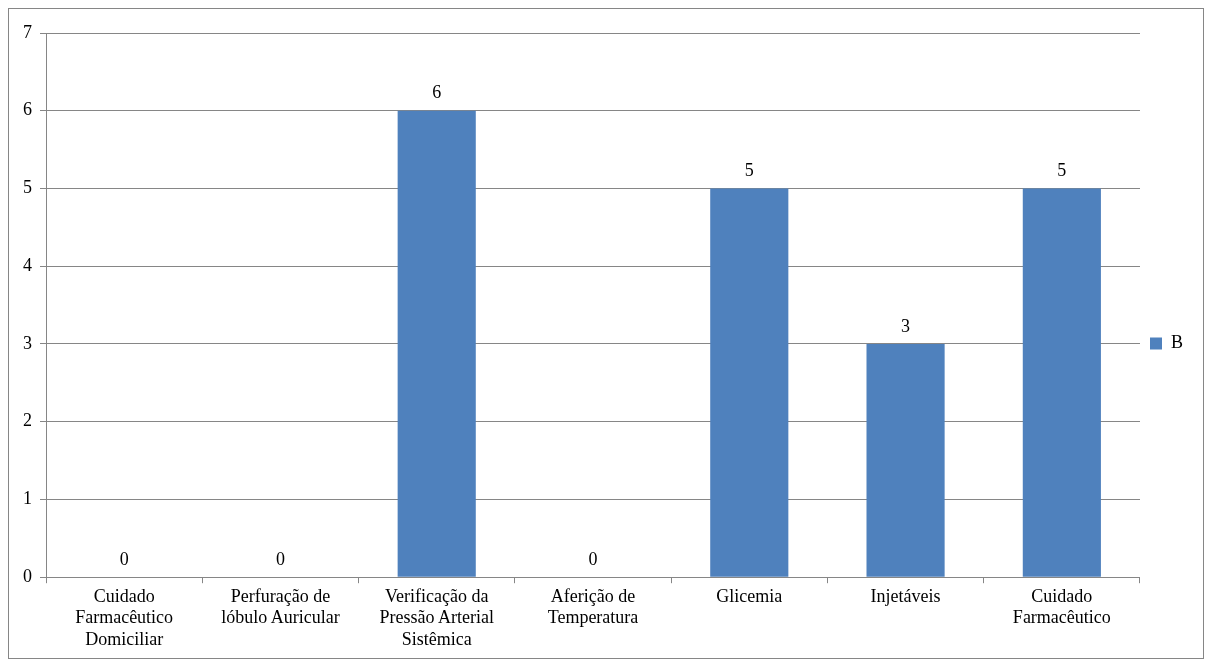  What do you see at coordinates (1061, 606) in the screenshot?
I see `x-tick-label: Cuidado Farmacêutico` at bounding box center [1061, 606].